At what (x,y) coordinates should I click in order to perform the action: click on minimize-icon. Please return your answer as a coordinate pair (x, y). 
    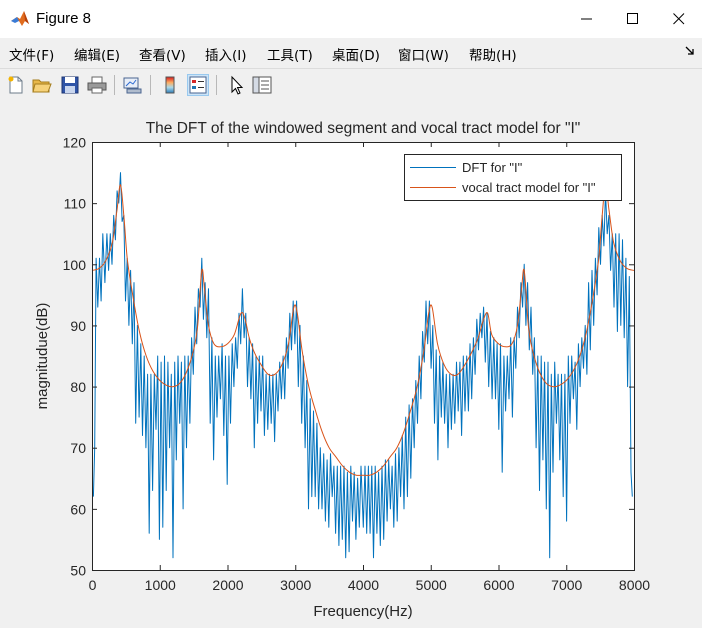
    Looking at the image, I should click on (586, 19).